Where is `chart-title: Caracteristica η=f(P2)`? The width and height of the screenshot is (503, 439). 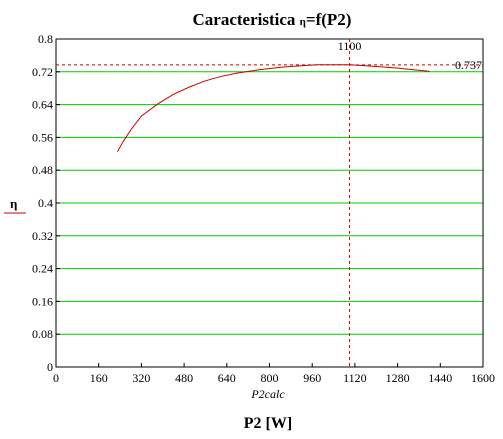 chart-title: Caracteristica η=f(P2) is located at coordinates (272, 19).